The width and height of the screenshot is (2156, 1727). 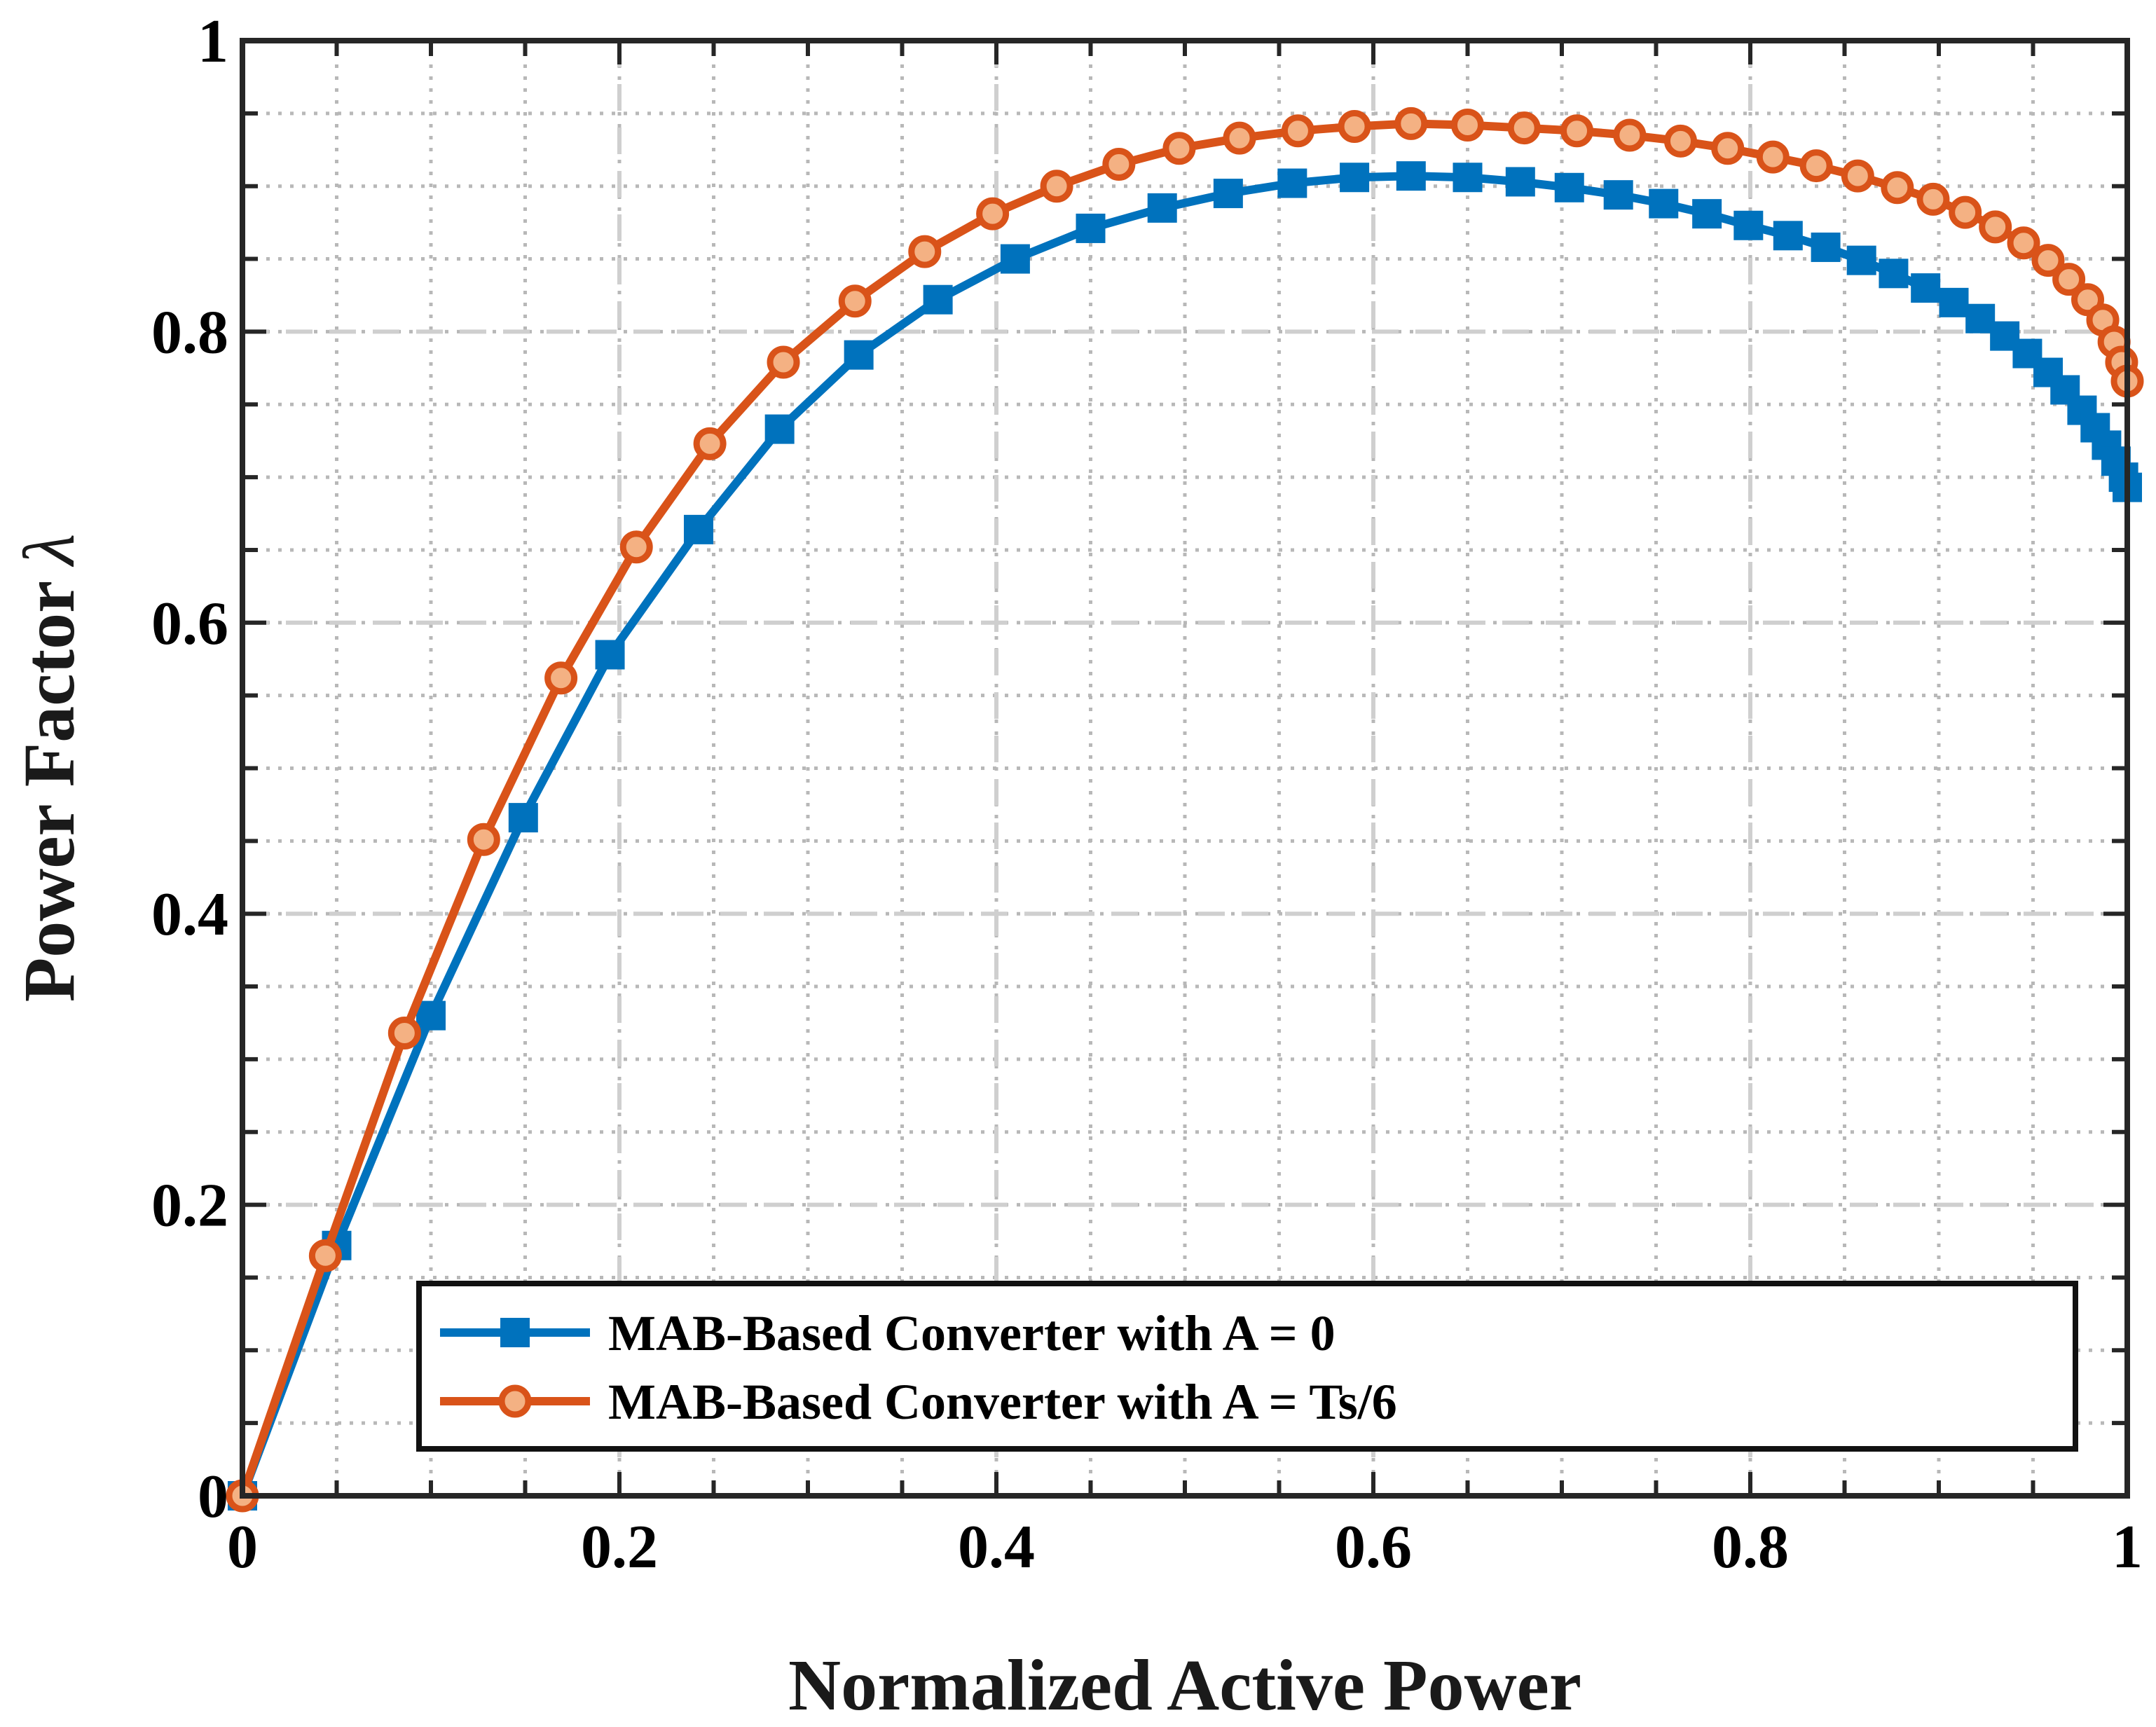 What do you see at coordinates (1002, 1402) in the screenshot?
I see `legend-label-ats6: MAB-Based Converter with A = Ts/6` at bounding box center [1002, 1402].